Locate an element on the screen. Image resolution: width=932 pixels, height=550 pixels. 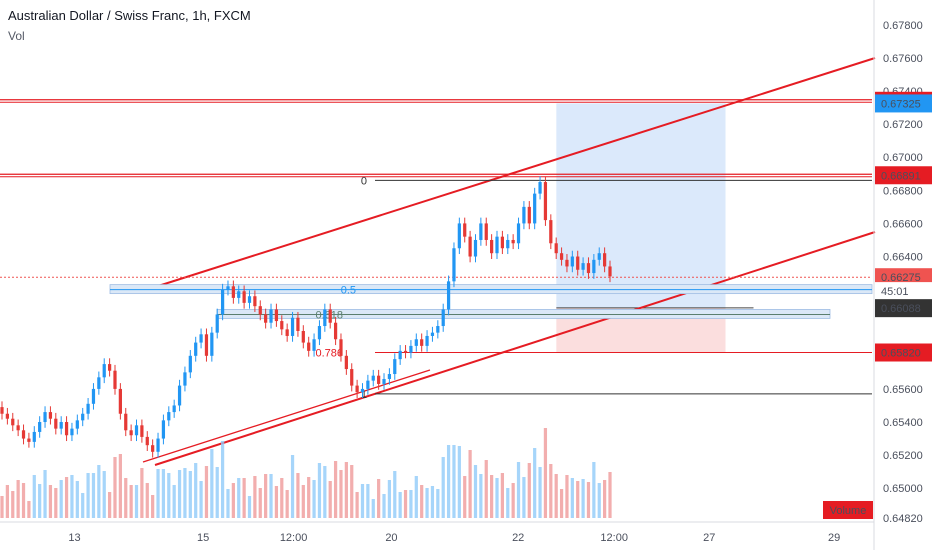
price-tick-label: 0.67600 is located at coordinates (903, 59).